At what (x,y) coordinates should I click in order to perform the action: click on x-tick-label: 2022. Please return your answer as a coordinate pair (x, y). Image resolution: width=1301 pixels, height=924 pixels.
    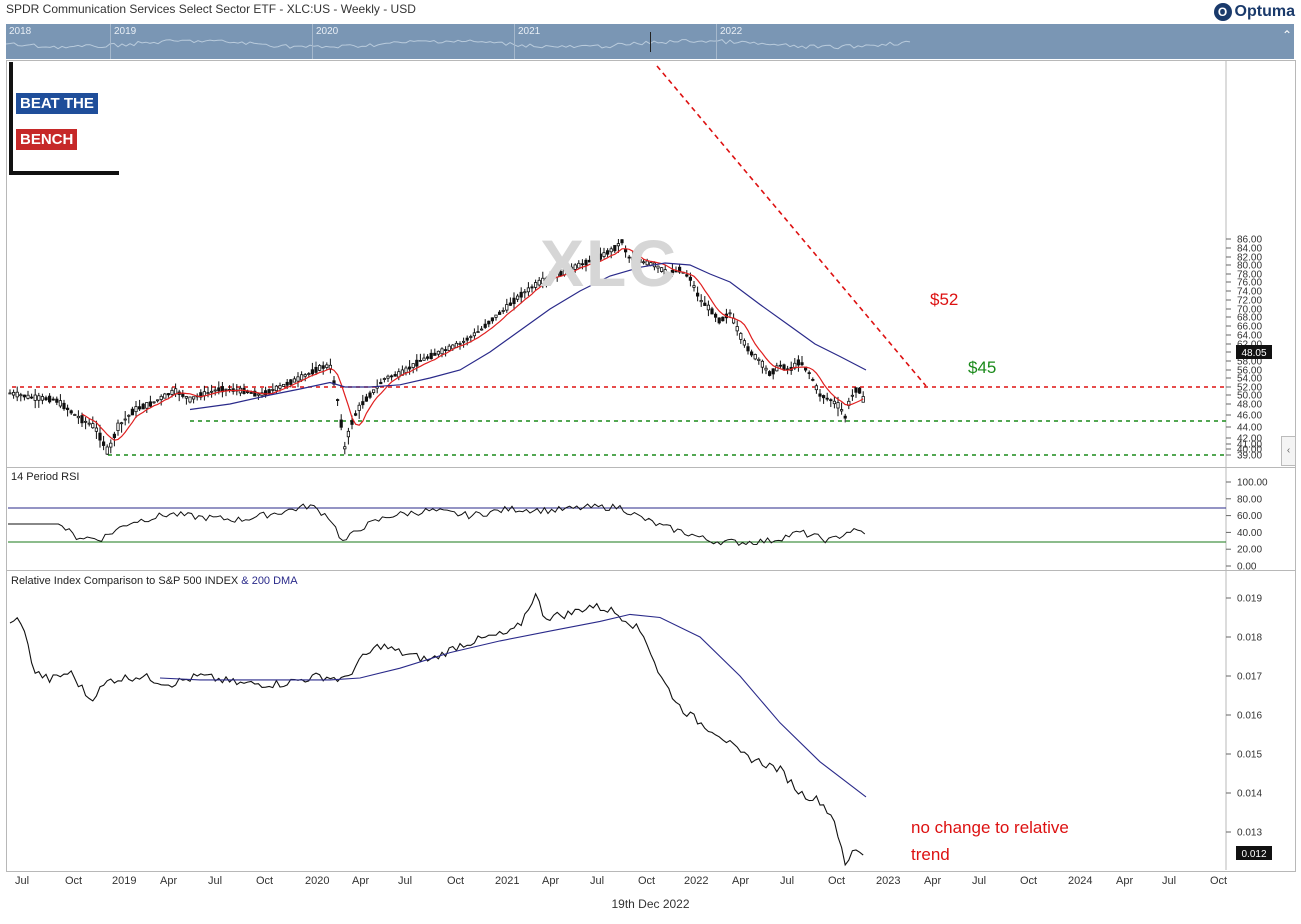
    Looking at the image, I should click on (696, 881).